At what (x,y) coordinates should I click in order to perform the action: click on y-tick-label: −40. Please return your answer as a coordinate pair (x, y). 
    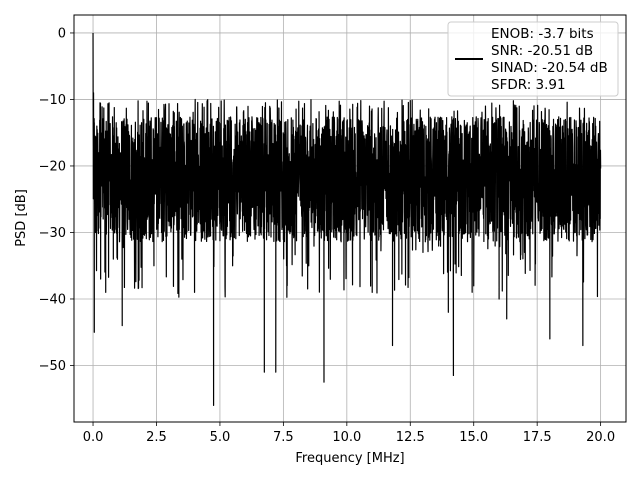
    Looking at the image, I should click on (52, 299).